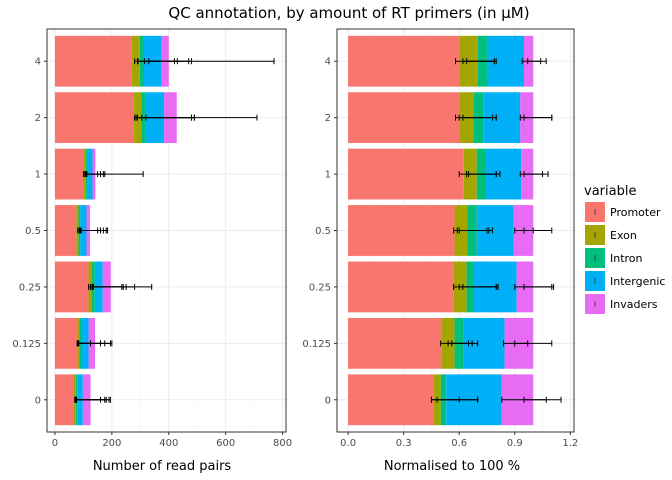 The height and width of the screenshot is (480, 672). Describe the element at coordinates (476, 230) in the screenshot. I see `error-bar-intron-0.5` at that location.